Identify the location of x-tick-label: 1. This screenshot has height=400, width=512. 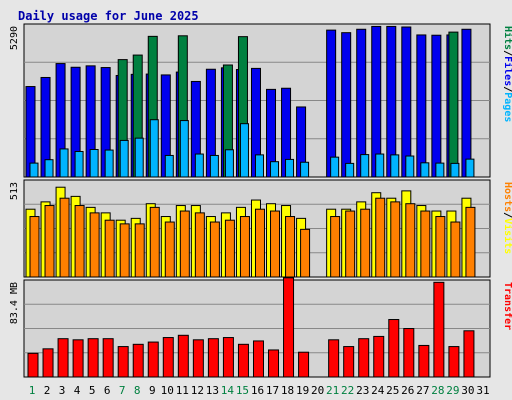
(32, 390).